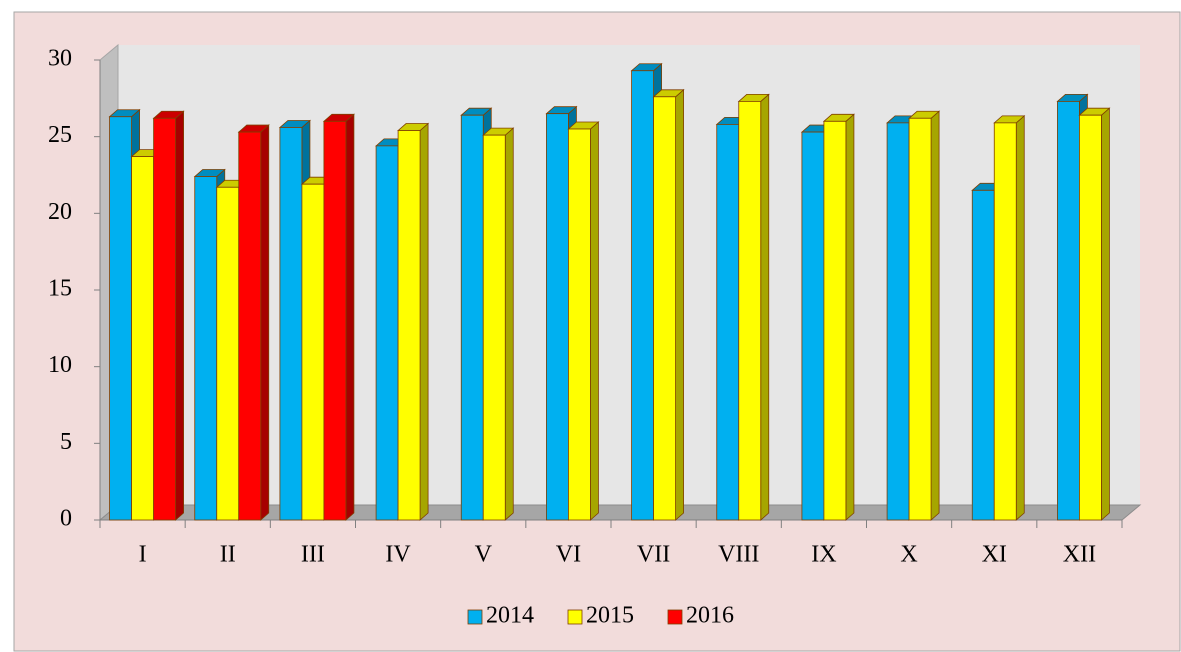  Describe the element at coordinates (66, 519) in the screenshot. I see `y-tick-label: 0` at that location.